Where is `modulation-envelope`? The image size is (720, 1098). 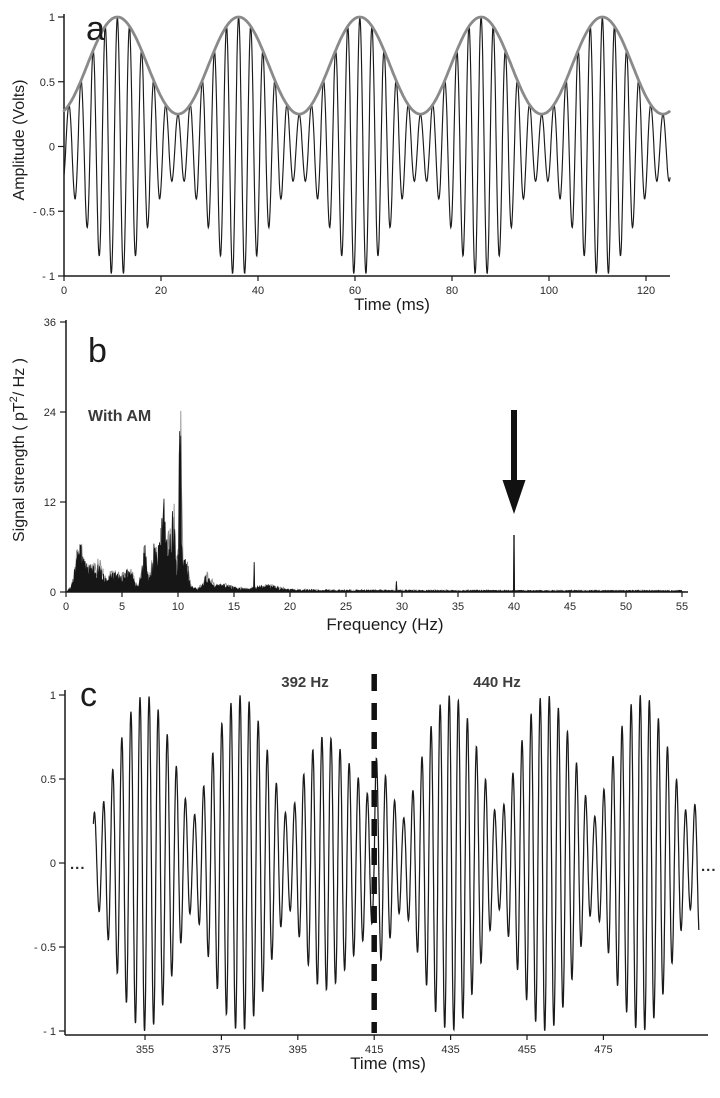
modulation-envelope is located at coordinates (366, 65).